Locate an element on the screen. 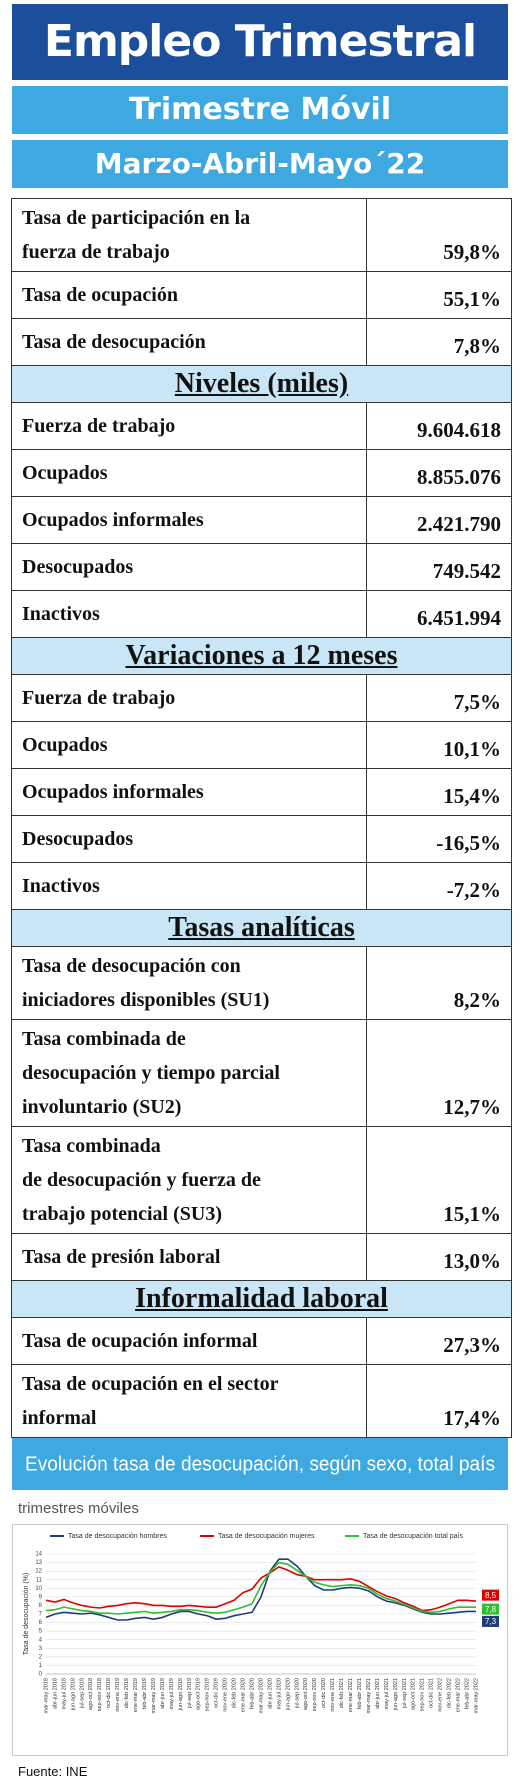  x-tick-label: feb-abr 2019 is located at coordinates (145, 1693).